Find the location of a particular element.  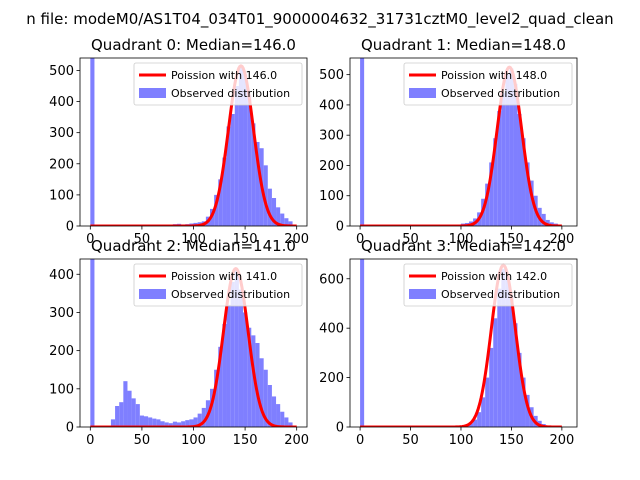

legend-poisson-label: Poission with 146.0 is located at coordinates (224, 75).